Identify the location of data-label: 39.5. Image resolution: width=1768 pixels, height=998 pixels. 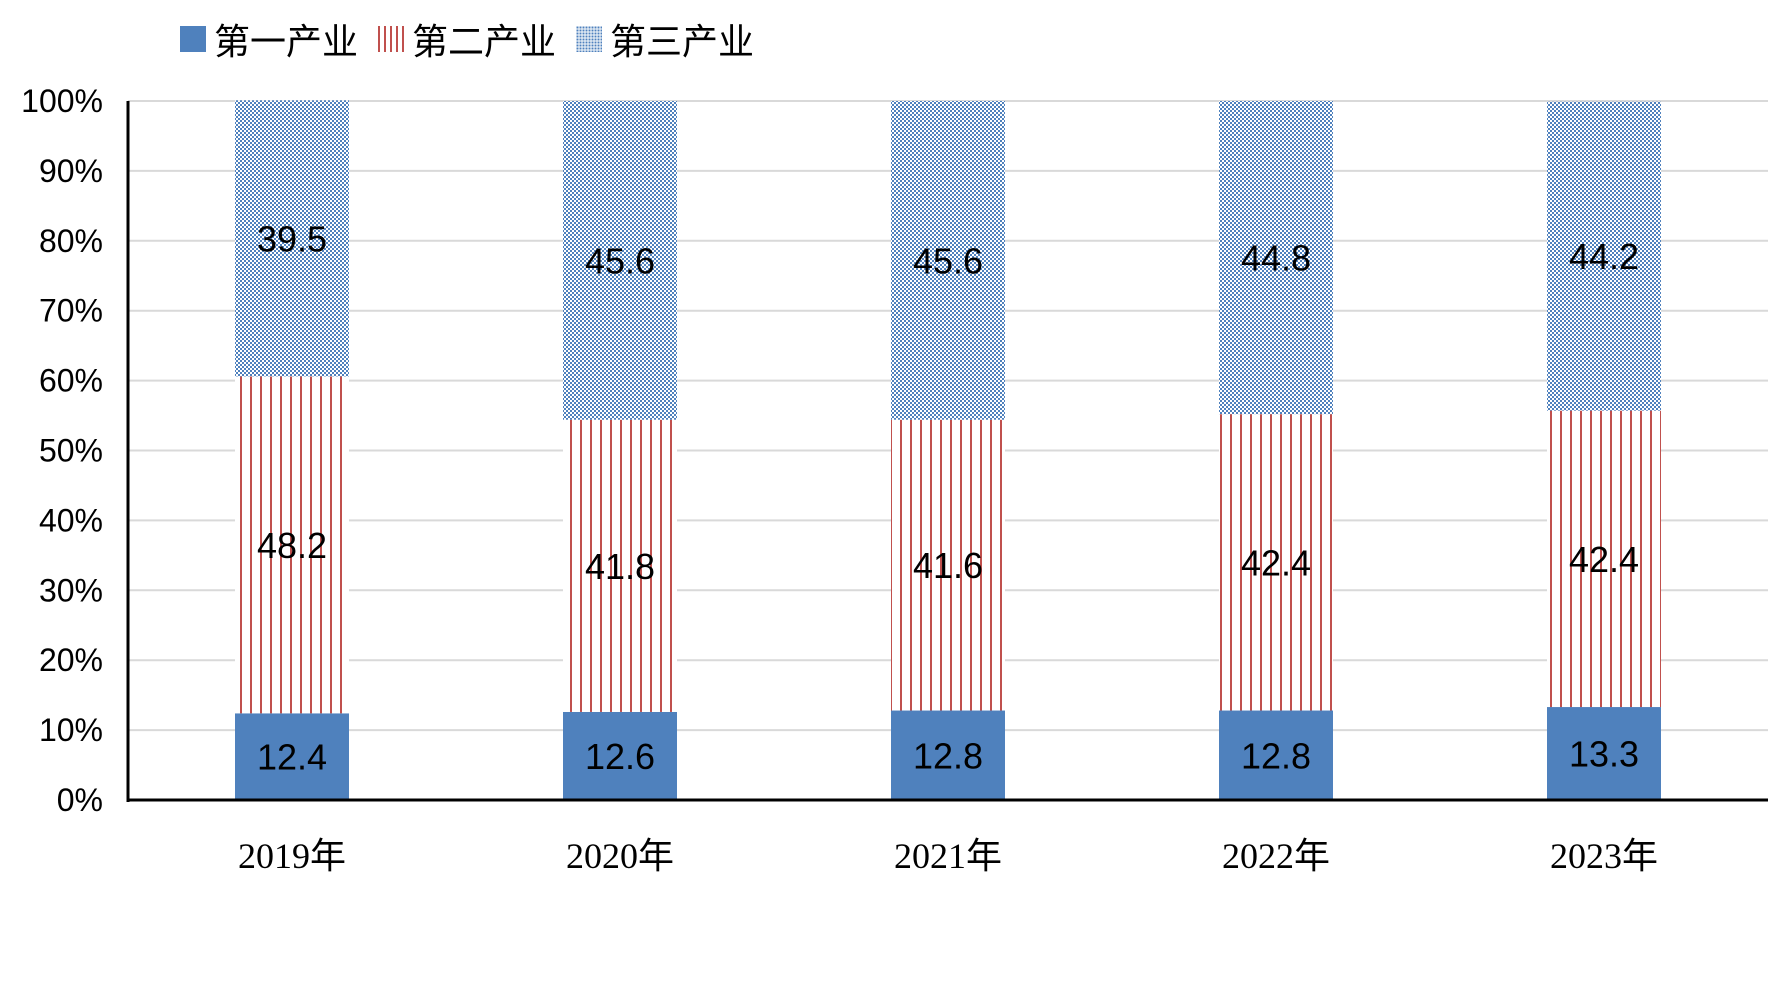
(292, 238).